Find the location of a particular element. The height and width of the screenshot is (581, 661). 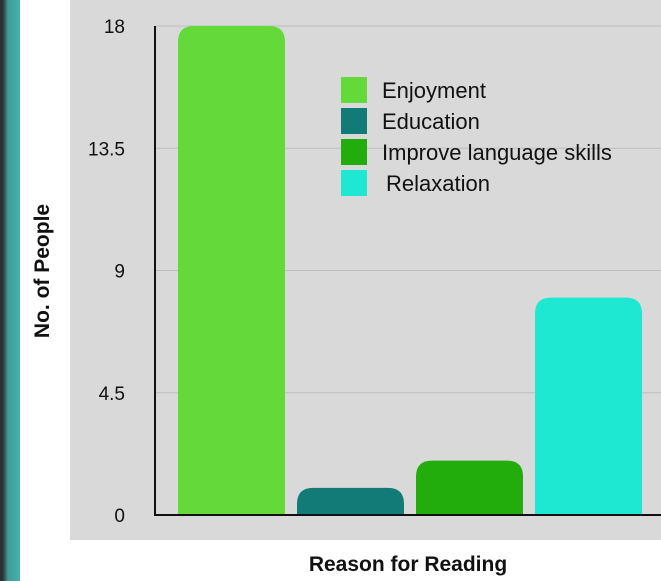

y-tick-label: 4.5 is located at coordinates (112, 394).